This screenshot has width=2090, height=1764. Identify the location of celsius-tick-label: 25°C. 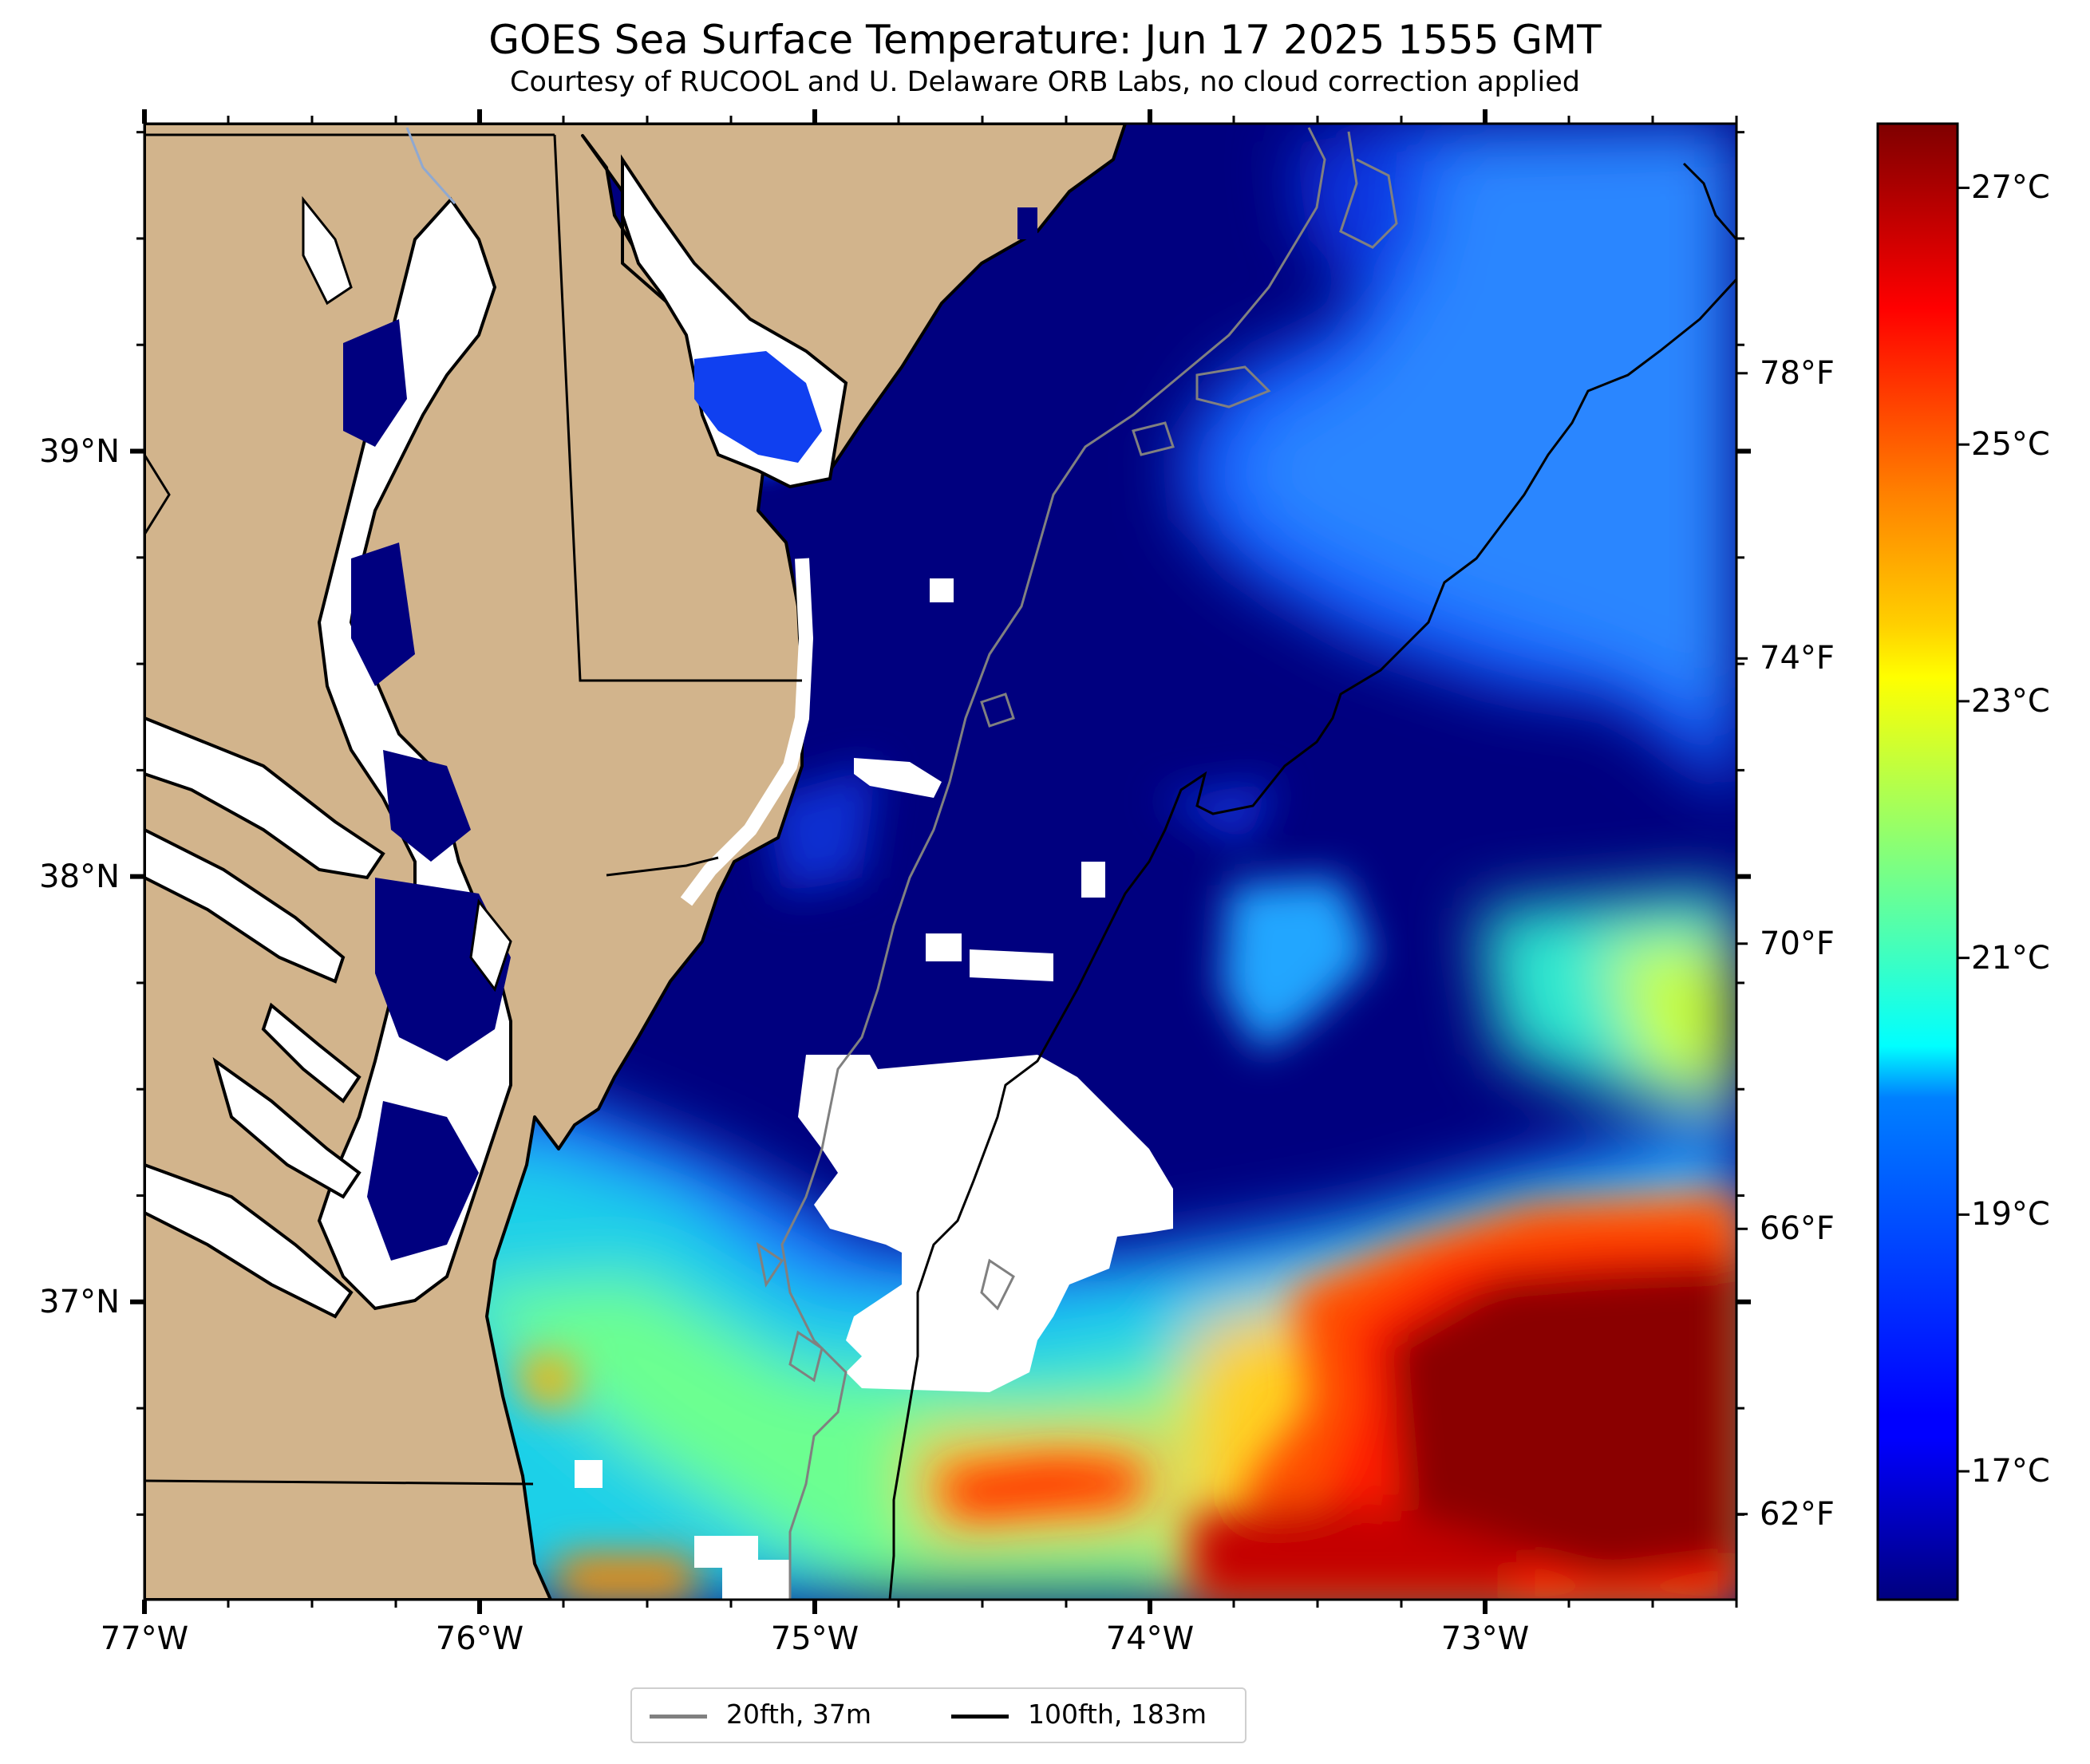
(2010, 445).